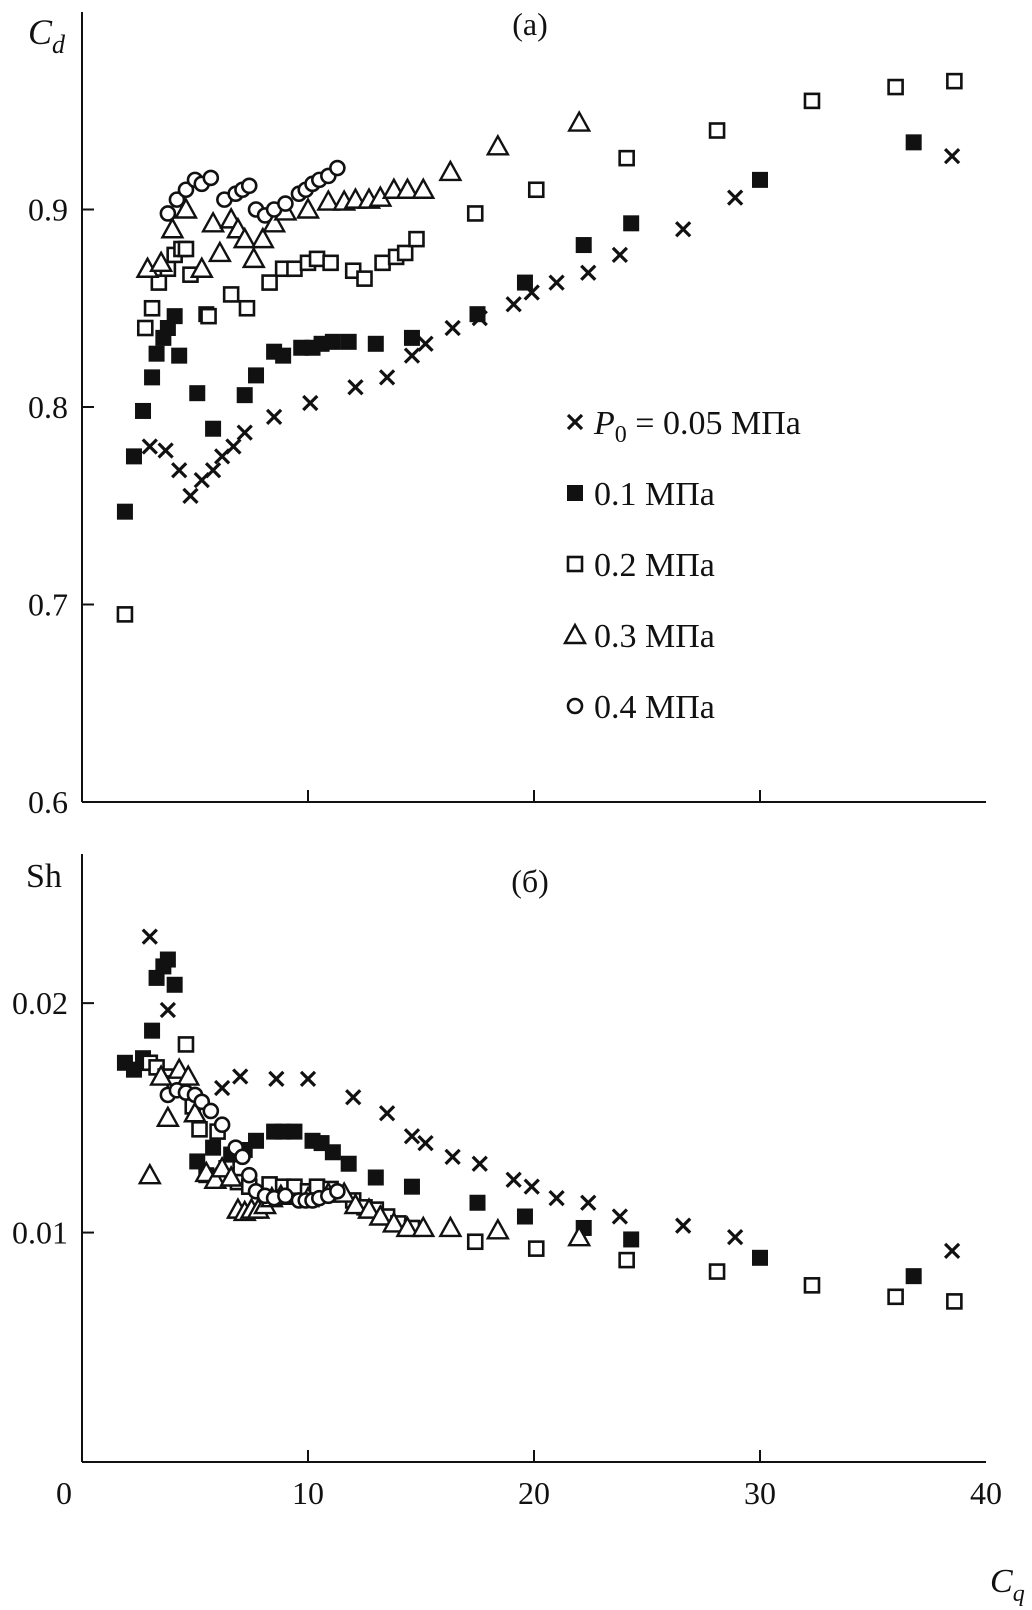 This screenshot has height=1610, width=1032. What do you see at coordinates (654, 707) in the screenshot?
I see `legend-label-p04: 0.4 МПа` at bounding box center [654, 707].